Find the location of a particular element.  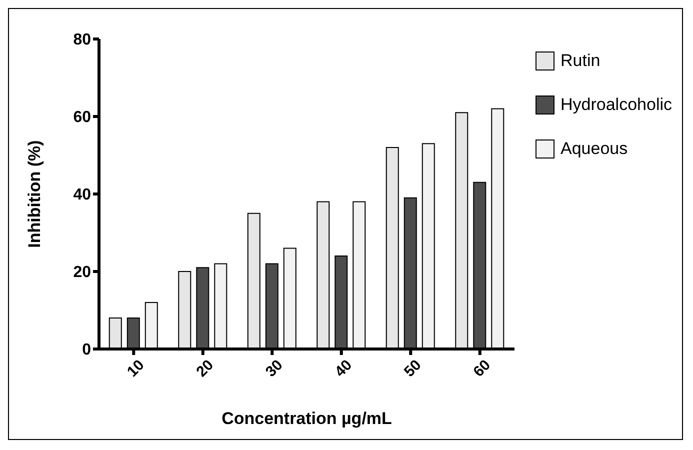

y-tick-label: 40 is located at coordinates (82, 195).